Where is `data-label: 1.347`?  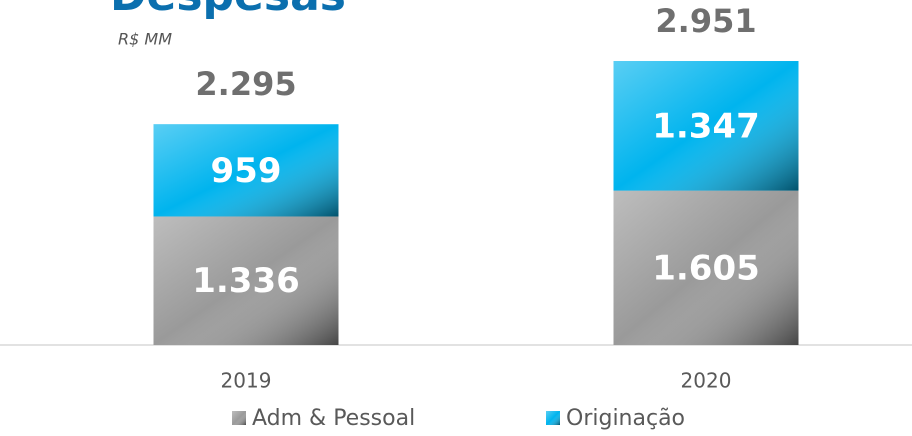 data-label: 1.347 is located at coordinates (706, 126).